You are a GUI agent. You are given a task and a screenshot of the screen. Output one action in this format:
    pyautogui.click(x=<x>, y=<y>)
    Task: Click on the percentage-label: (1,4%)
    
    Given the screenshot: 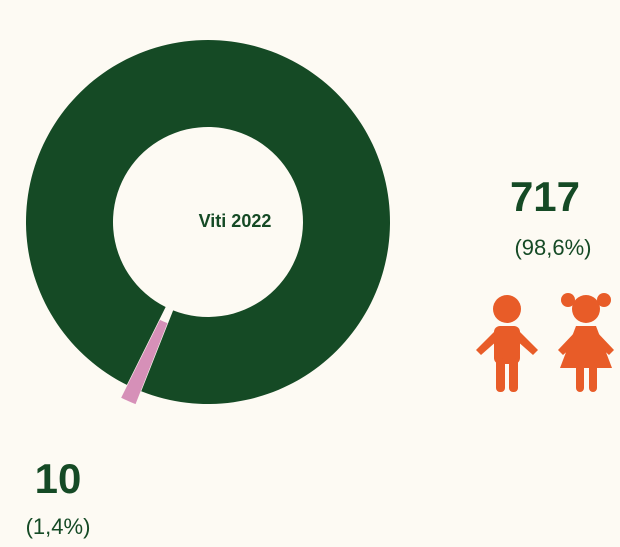 What is the action you would take?
    pyautogui.click(x=58, y=526)
    